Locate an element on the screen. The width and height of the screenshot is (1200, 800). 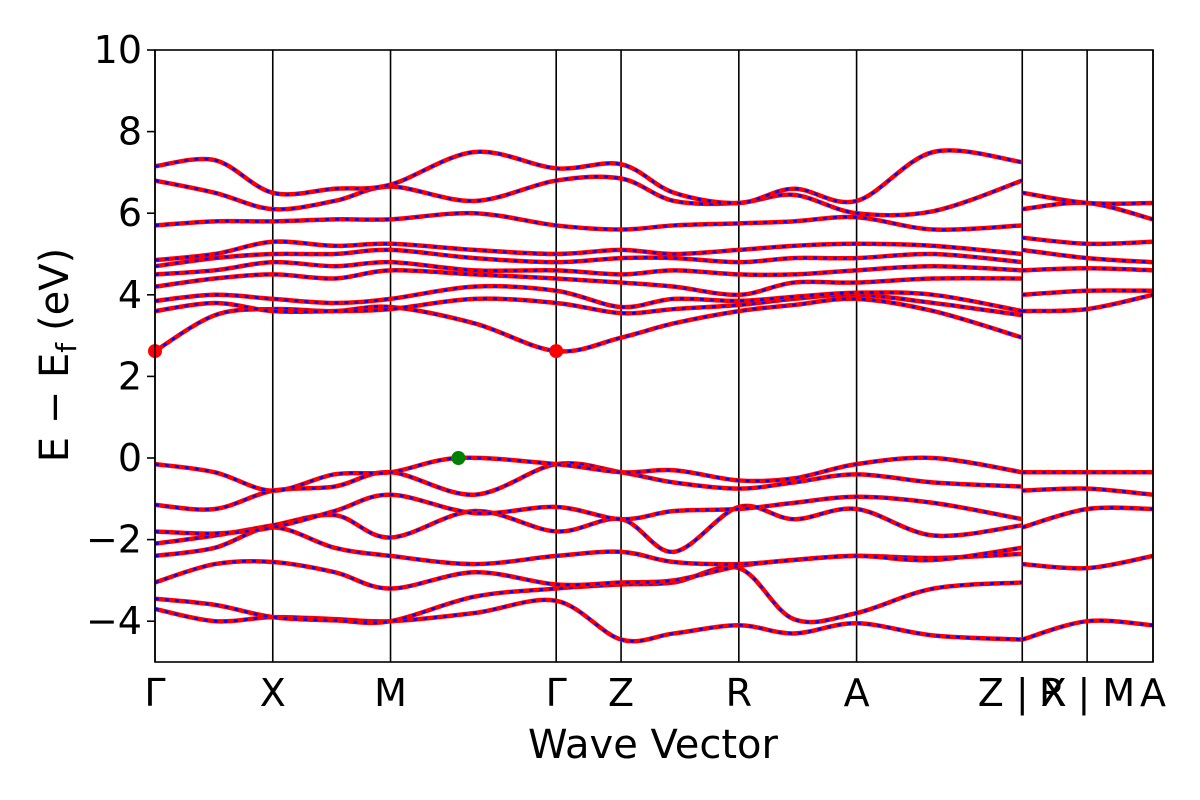
y-tick-label: −2 is located at coordinates (114, 540).